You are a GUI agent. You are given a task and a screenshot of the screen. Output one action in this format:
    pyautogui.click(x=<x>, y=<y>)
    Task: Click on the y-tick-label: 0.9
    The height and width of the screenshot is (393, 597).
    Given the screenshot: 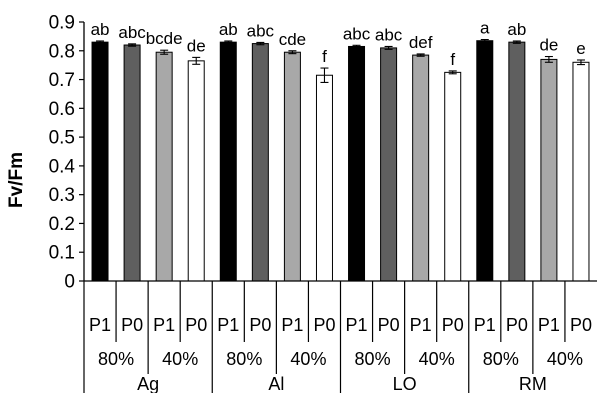 What is the action you would take?
    pyautogui.click(x=62, y=23)
    